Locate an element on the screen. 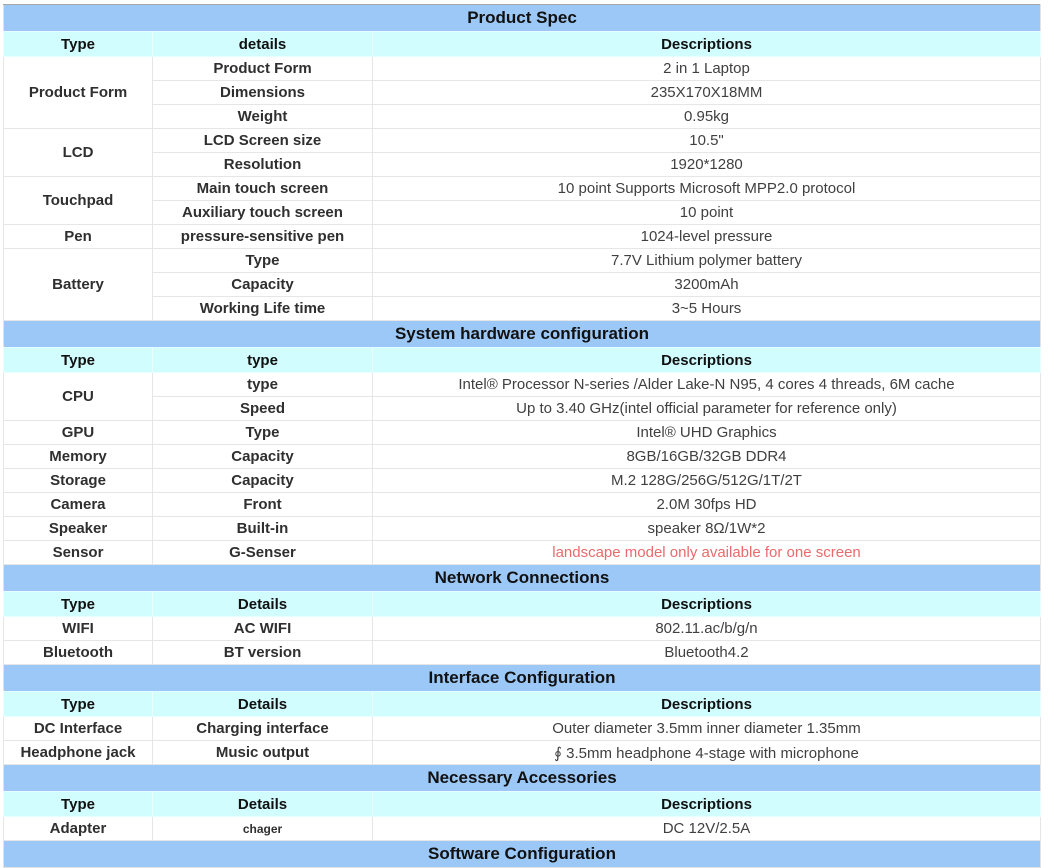  section-header-product-spec: Product Spec is located at coordinates (522, 18).